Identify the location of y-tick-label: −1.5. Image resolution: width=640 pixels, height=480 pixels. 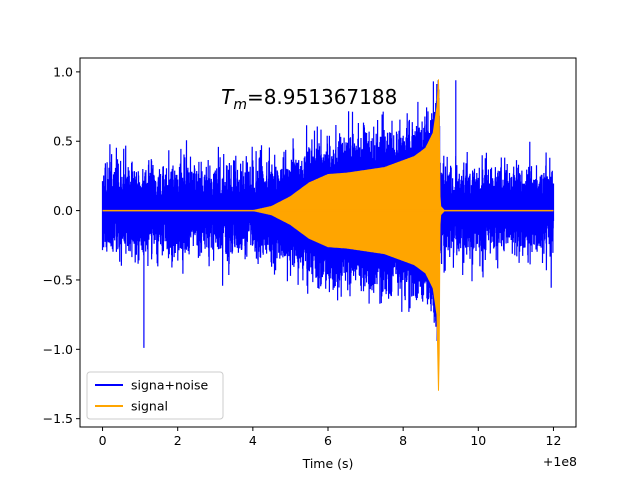
(58, 418).